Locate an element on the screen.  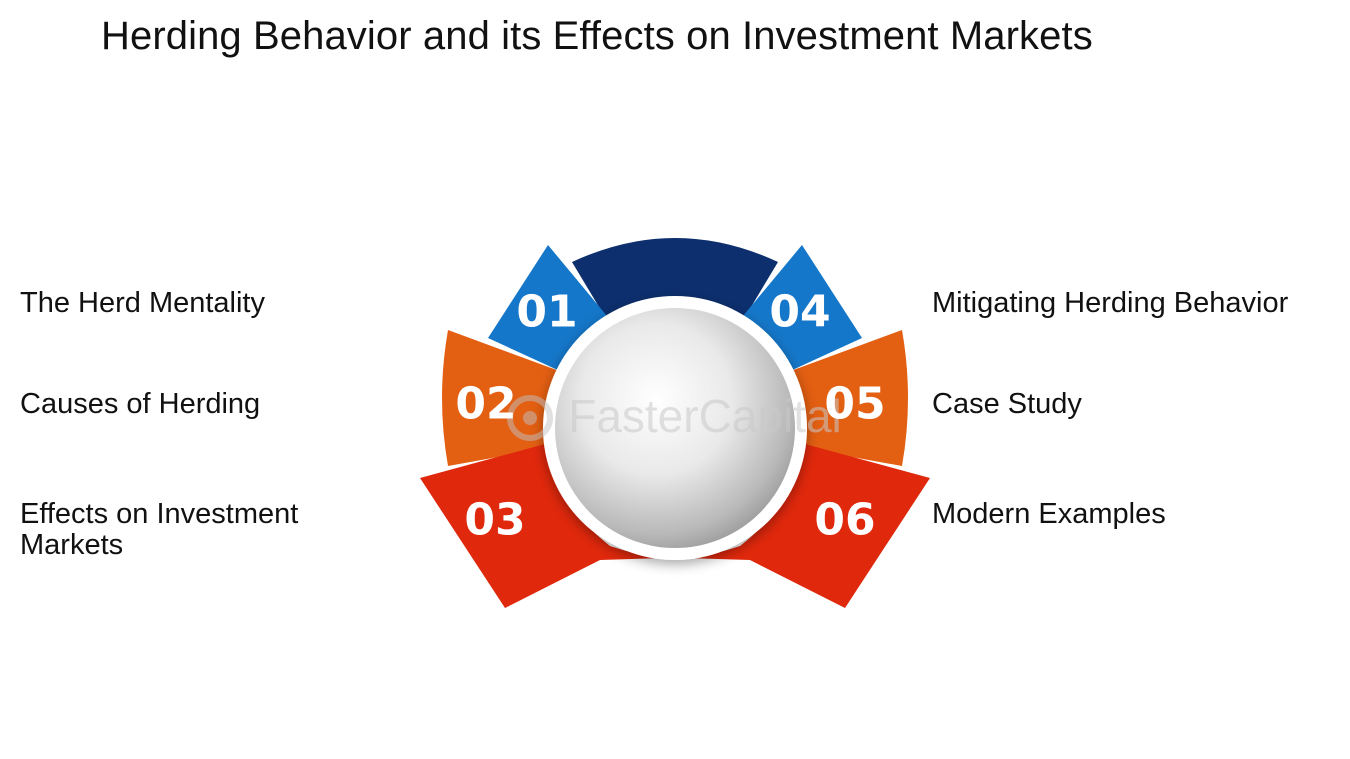
number-01: 01 is located at coordinates (546, 312).